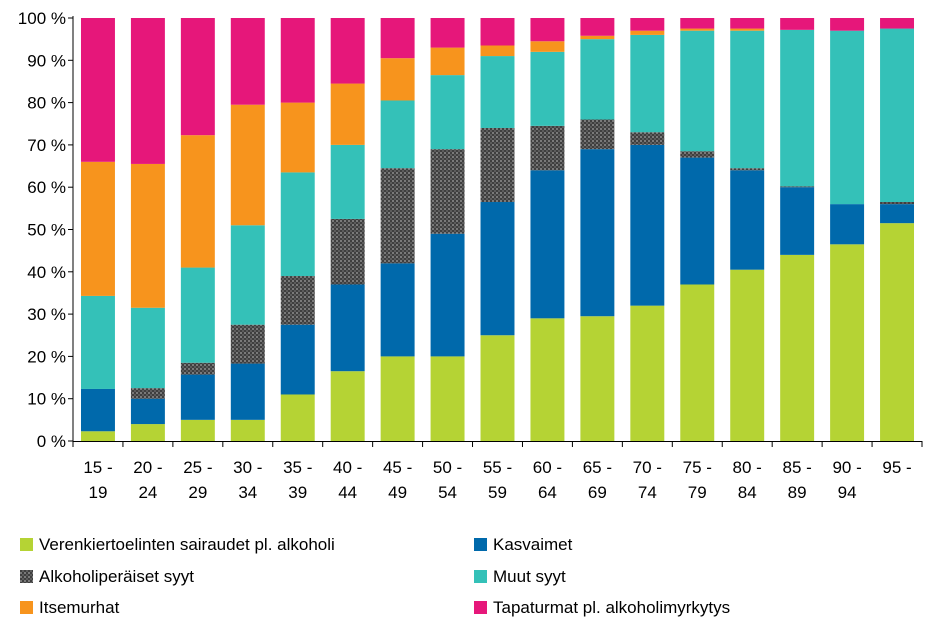  I want to click on legend-item: Kasvaimet, so click(523, 544).